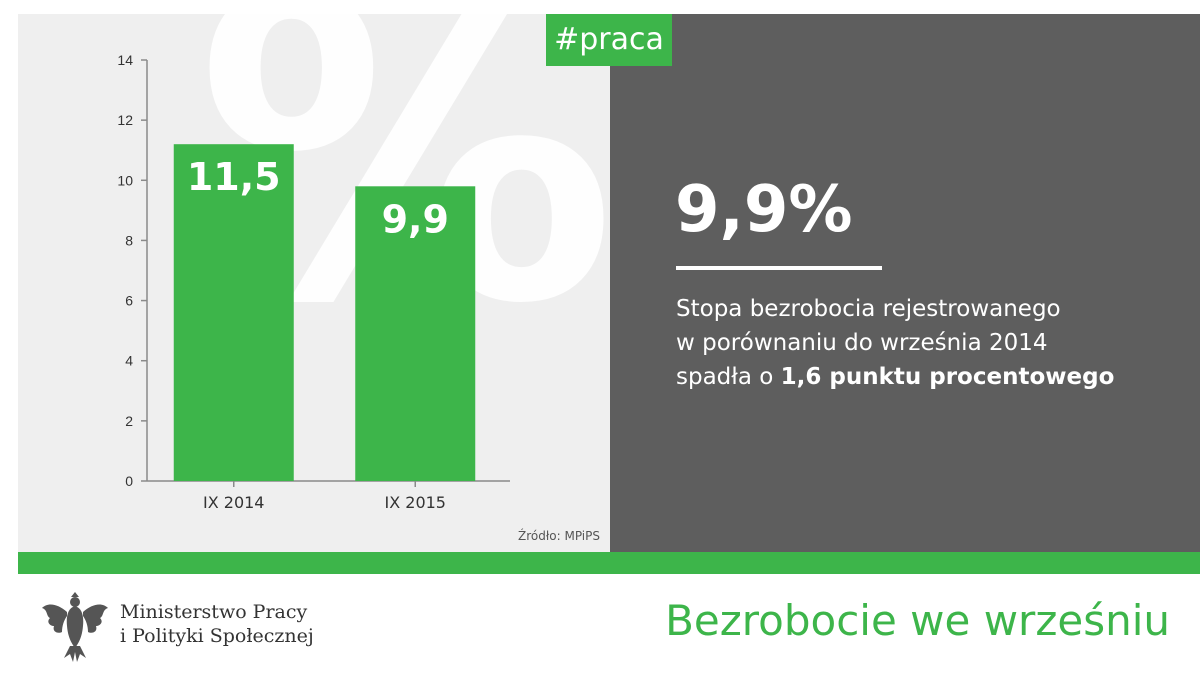 The image size is (1200, 700). What do you see at coordinates (779, 268) in the screenshot?
I see `highlight-underline` at bounding box center [779, 268].